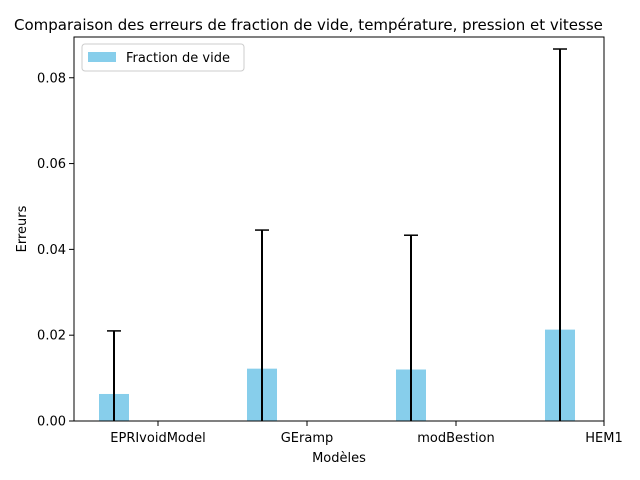 The image size is (640, 480). What do you see at coordinates (51, 422) in the screenshot?
I see `y-tick-label: 0.00` at bounding box center [51, 422].